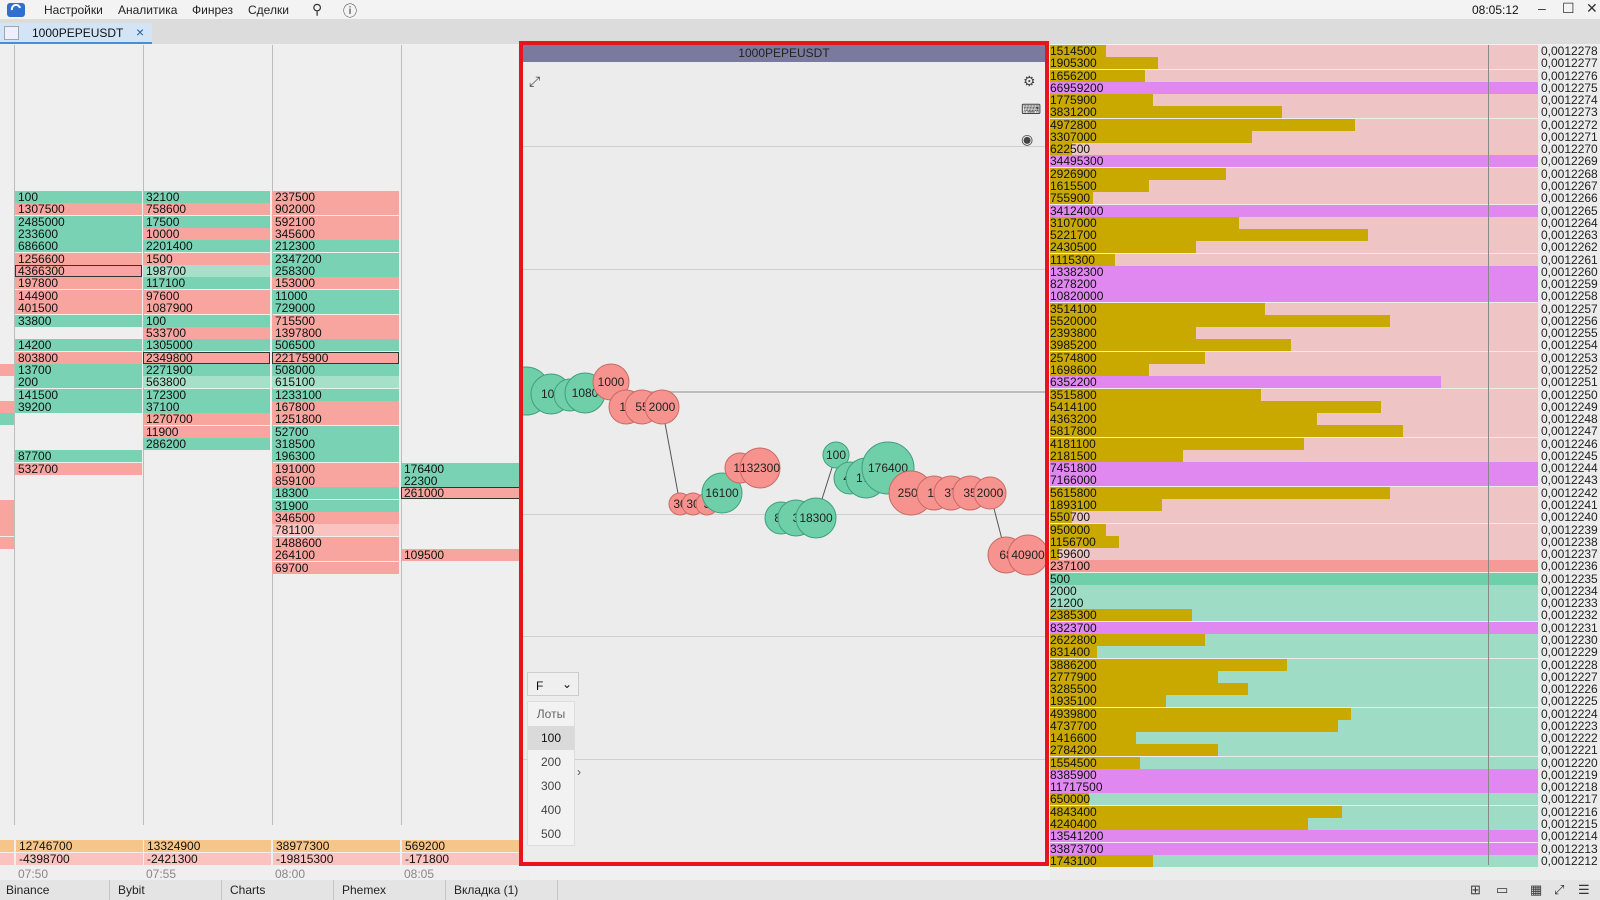 The height and width of the screenshot is (900, 1600). What do you see at coordinates (1569, 198) in the screenshot?
I see `price-level: 0,0012266` at bounding box center [1569, 198].